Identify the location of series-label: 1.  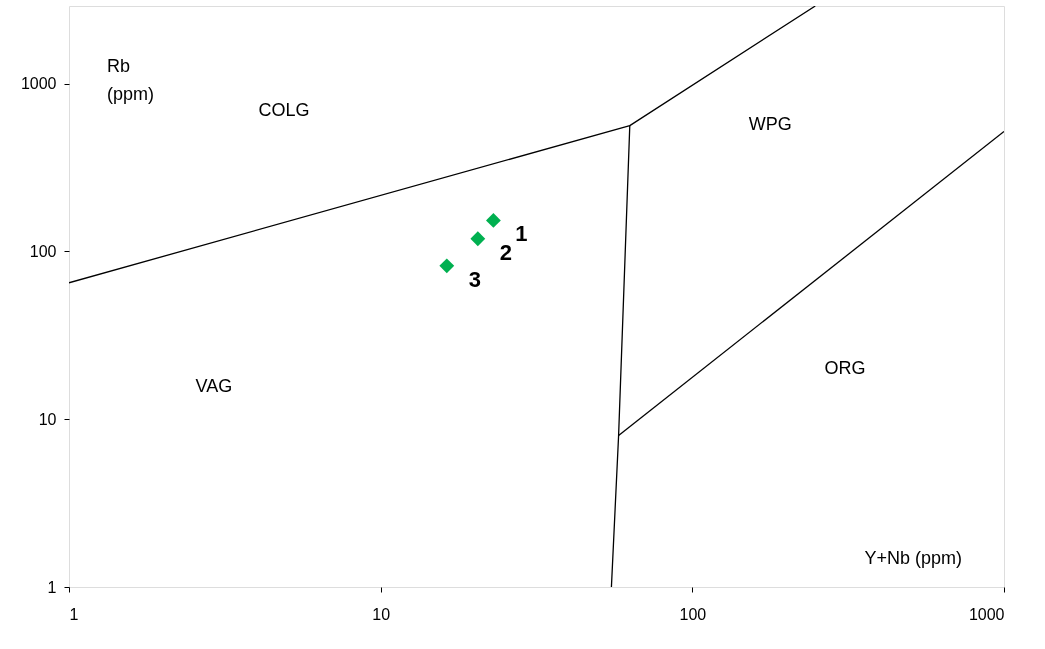
(521, 234).